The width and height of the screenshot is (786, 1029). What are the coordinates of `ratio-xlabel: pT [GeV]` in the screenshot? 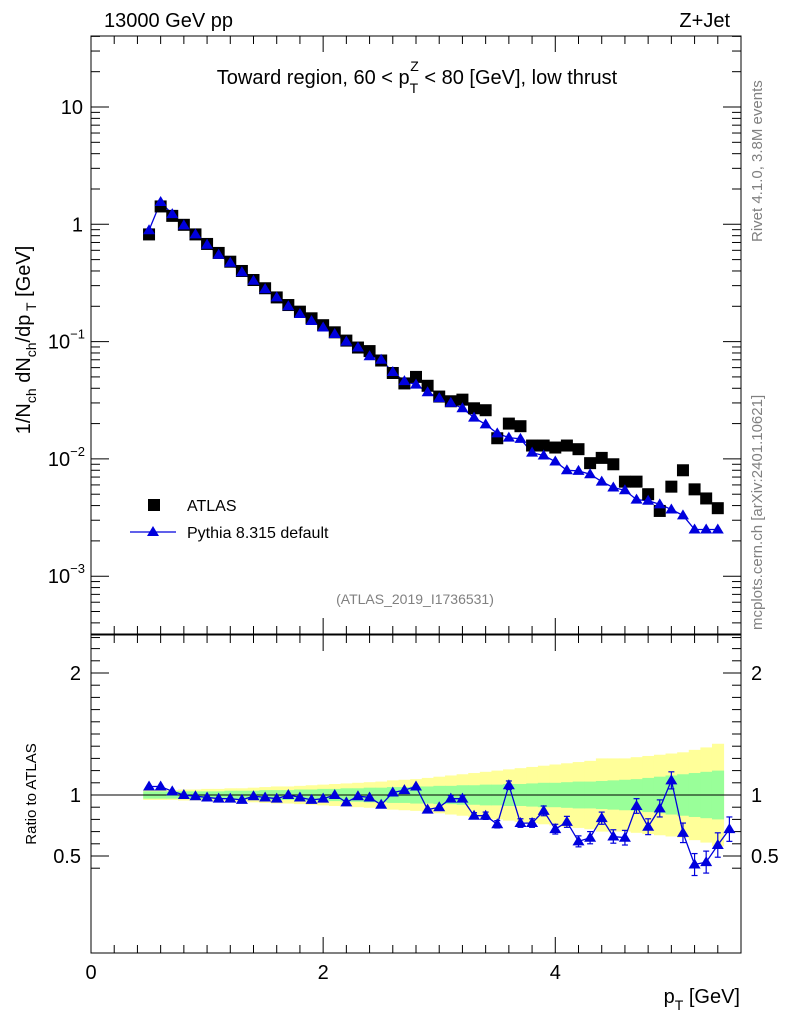 It's located at (702, 999).